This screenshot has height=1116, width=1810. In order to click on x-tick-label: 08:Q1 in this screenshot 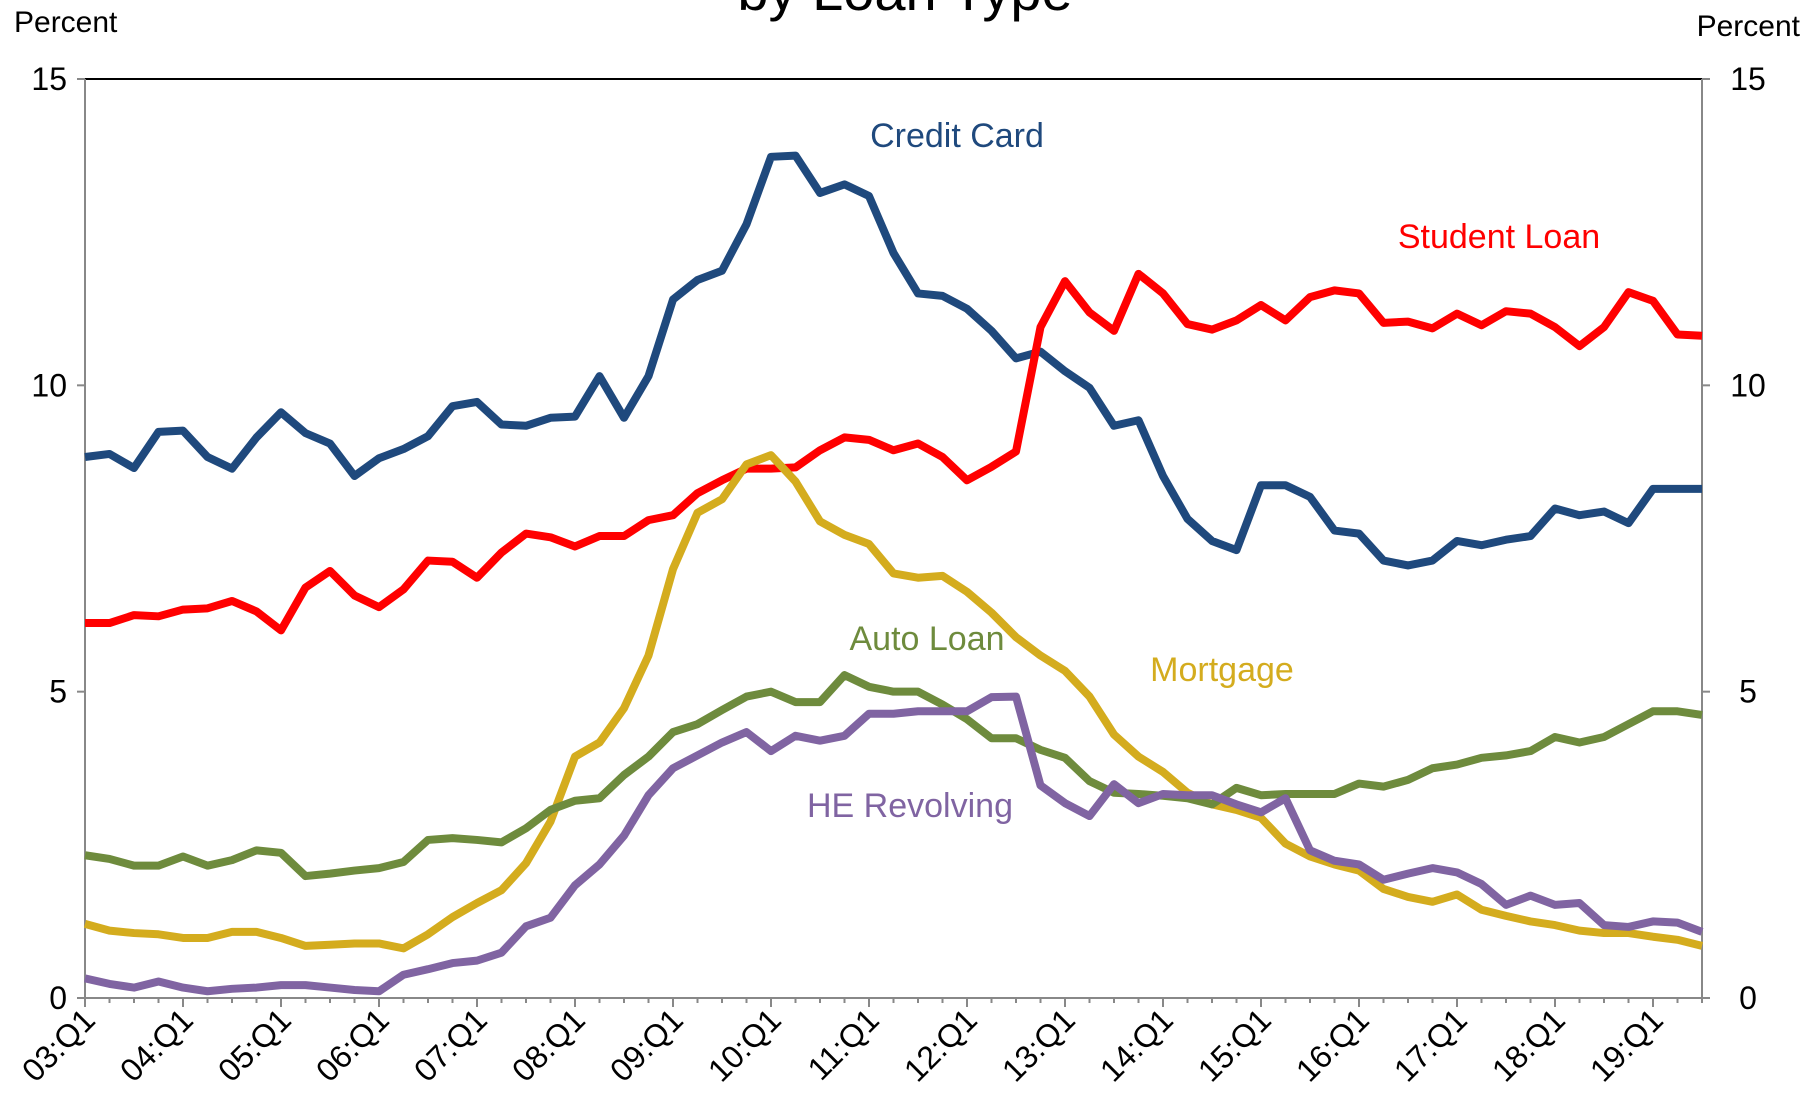, I will do `click(548, 1044)`.